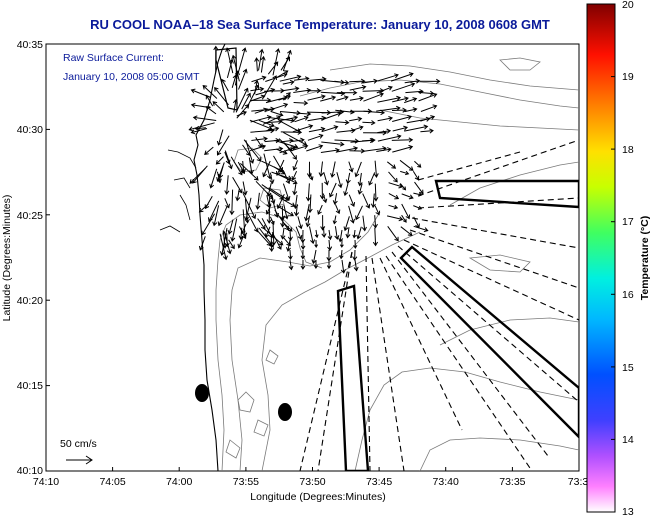 The height and width of the screenshot is (518, 651). I want to click on y-tick: 40:10, so click(30, 471).